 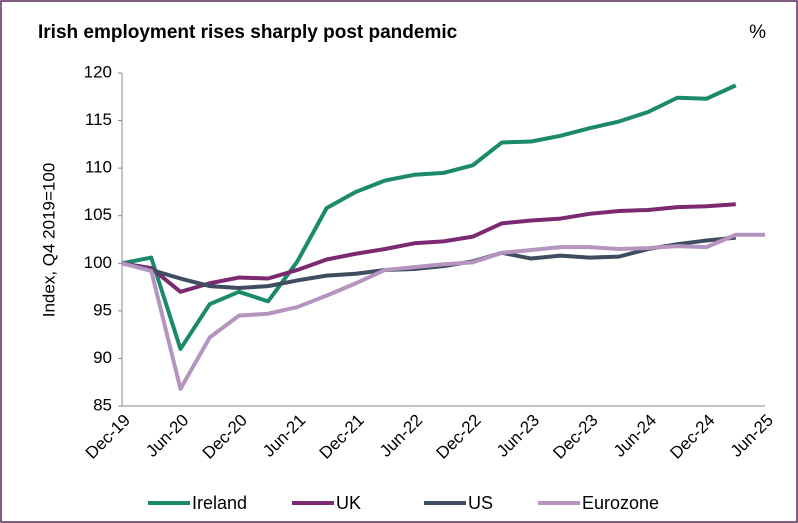 I want to click on y-axis-label: Index, Q4 2019=100, so click(x=48, y=240).